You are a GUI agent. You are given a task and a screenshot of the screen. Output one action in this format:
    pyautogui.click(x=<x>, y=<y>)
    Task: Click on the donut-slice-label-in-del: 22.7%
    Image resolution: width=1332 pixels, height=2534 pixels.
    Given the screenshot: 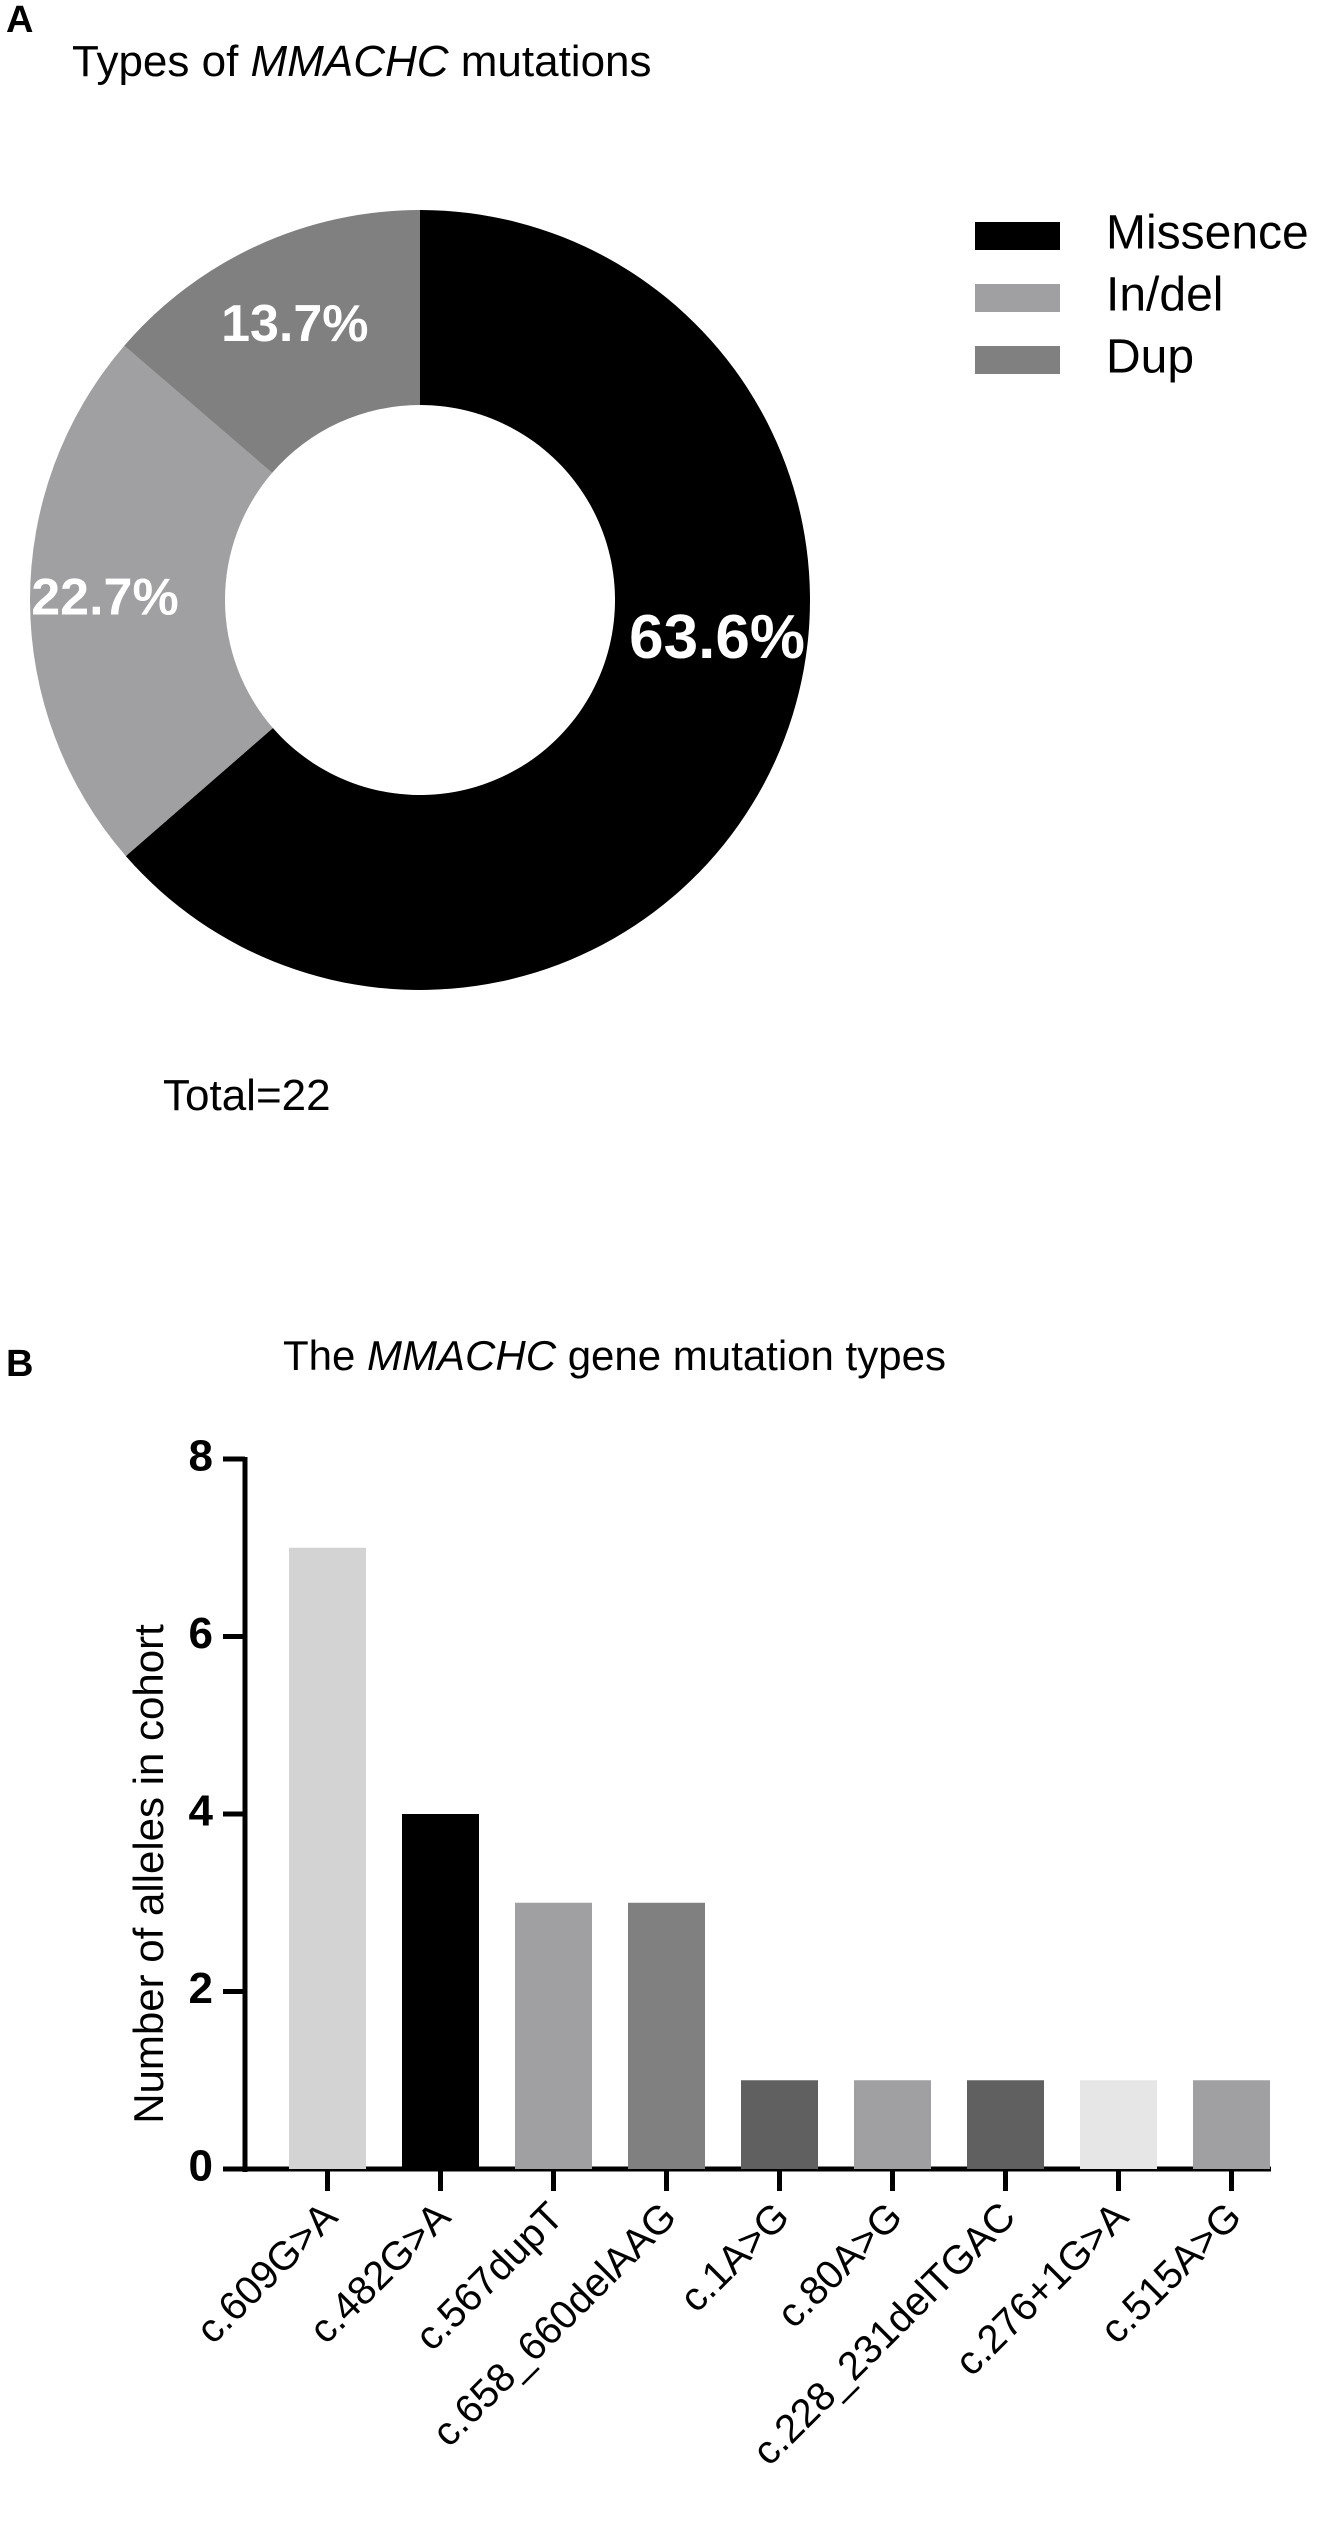 What is the action you would take?
    pyautogui.click(x=104, y=598)
    